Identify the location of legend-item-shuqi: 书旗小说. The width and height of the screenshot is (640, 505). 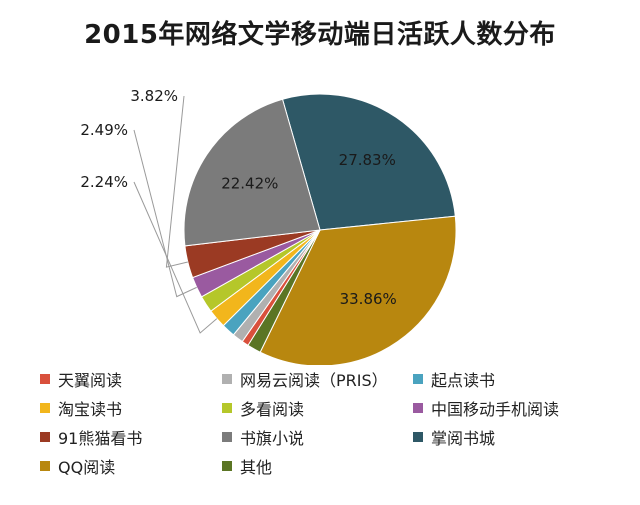
(263, 437).